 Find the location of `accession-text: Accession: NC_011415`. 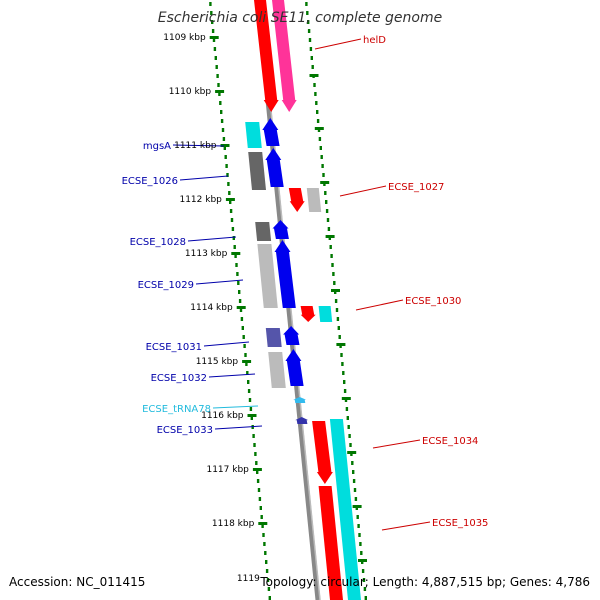

accession-text: Accession: NC_011415 is located at coordinates (77, 582).